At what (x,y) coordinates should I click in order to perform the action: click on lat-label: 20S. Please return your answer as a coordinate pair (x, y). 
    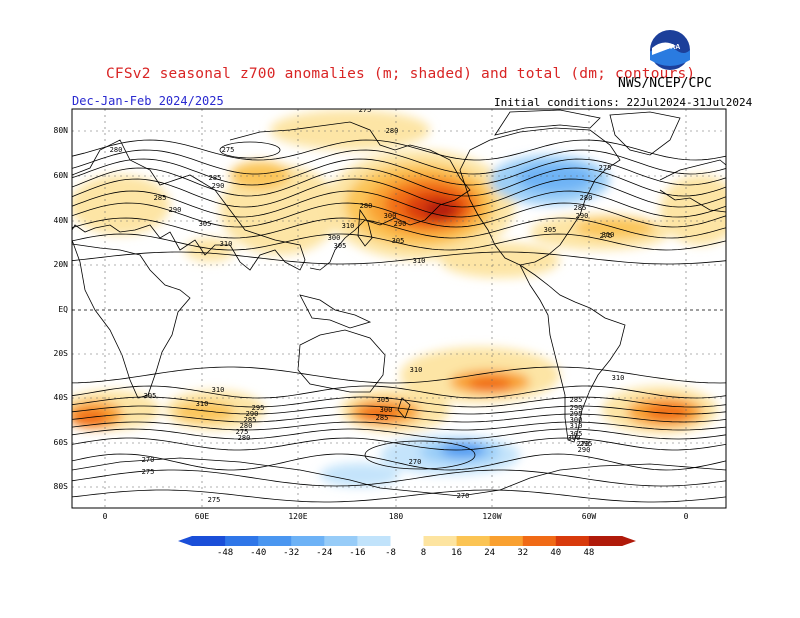
    Looking at the image, I should click on (60, 353).